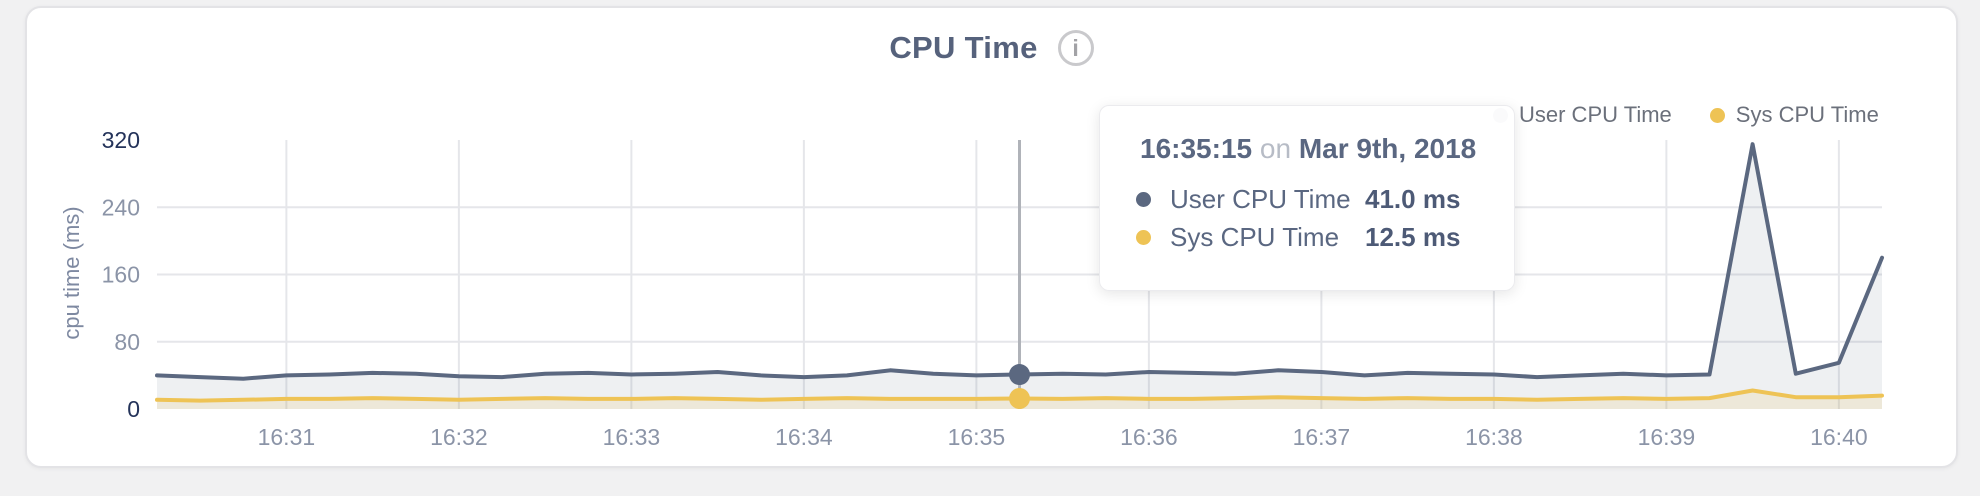 The image size is (1980, 496). I want to click on legend-dot-sys-icon, so click(1717, 115).